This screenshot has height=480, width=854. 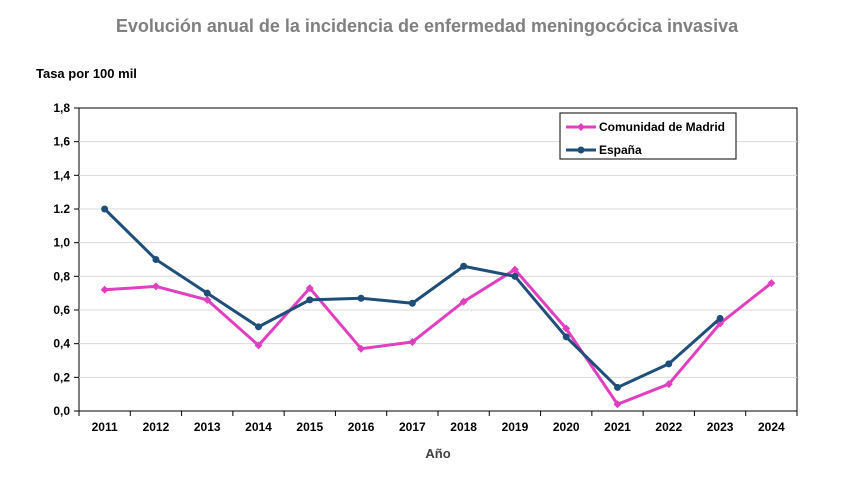 What do you see at coordinates (66, 259) in the screenshot?
I see `y-axis-ticks: 0,0 0,2 0,4 0,6 0,8 1,0 1.2 1,4 1,6 1,8` at bounding box center [66, 259].